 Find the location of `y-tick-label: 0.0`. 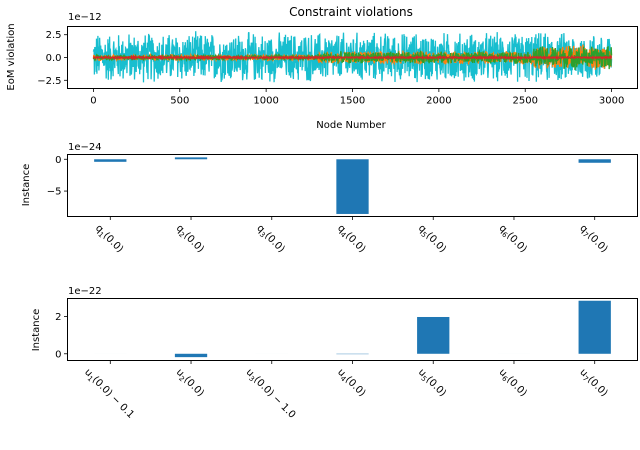

y-tick-label: 0.0 is located at coordinates (54, 58).